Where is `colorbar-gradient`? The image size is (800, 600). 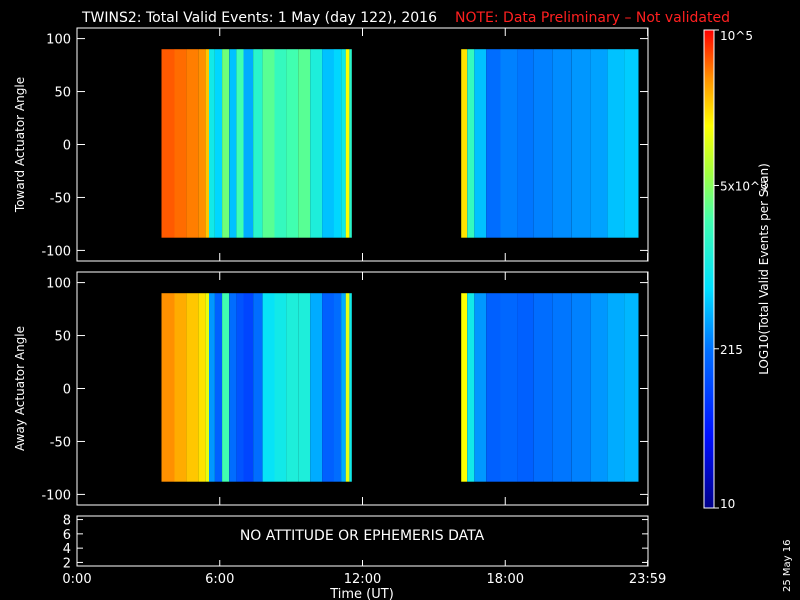 colorbar-gradient is located at coordinates (709, 269).